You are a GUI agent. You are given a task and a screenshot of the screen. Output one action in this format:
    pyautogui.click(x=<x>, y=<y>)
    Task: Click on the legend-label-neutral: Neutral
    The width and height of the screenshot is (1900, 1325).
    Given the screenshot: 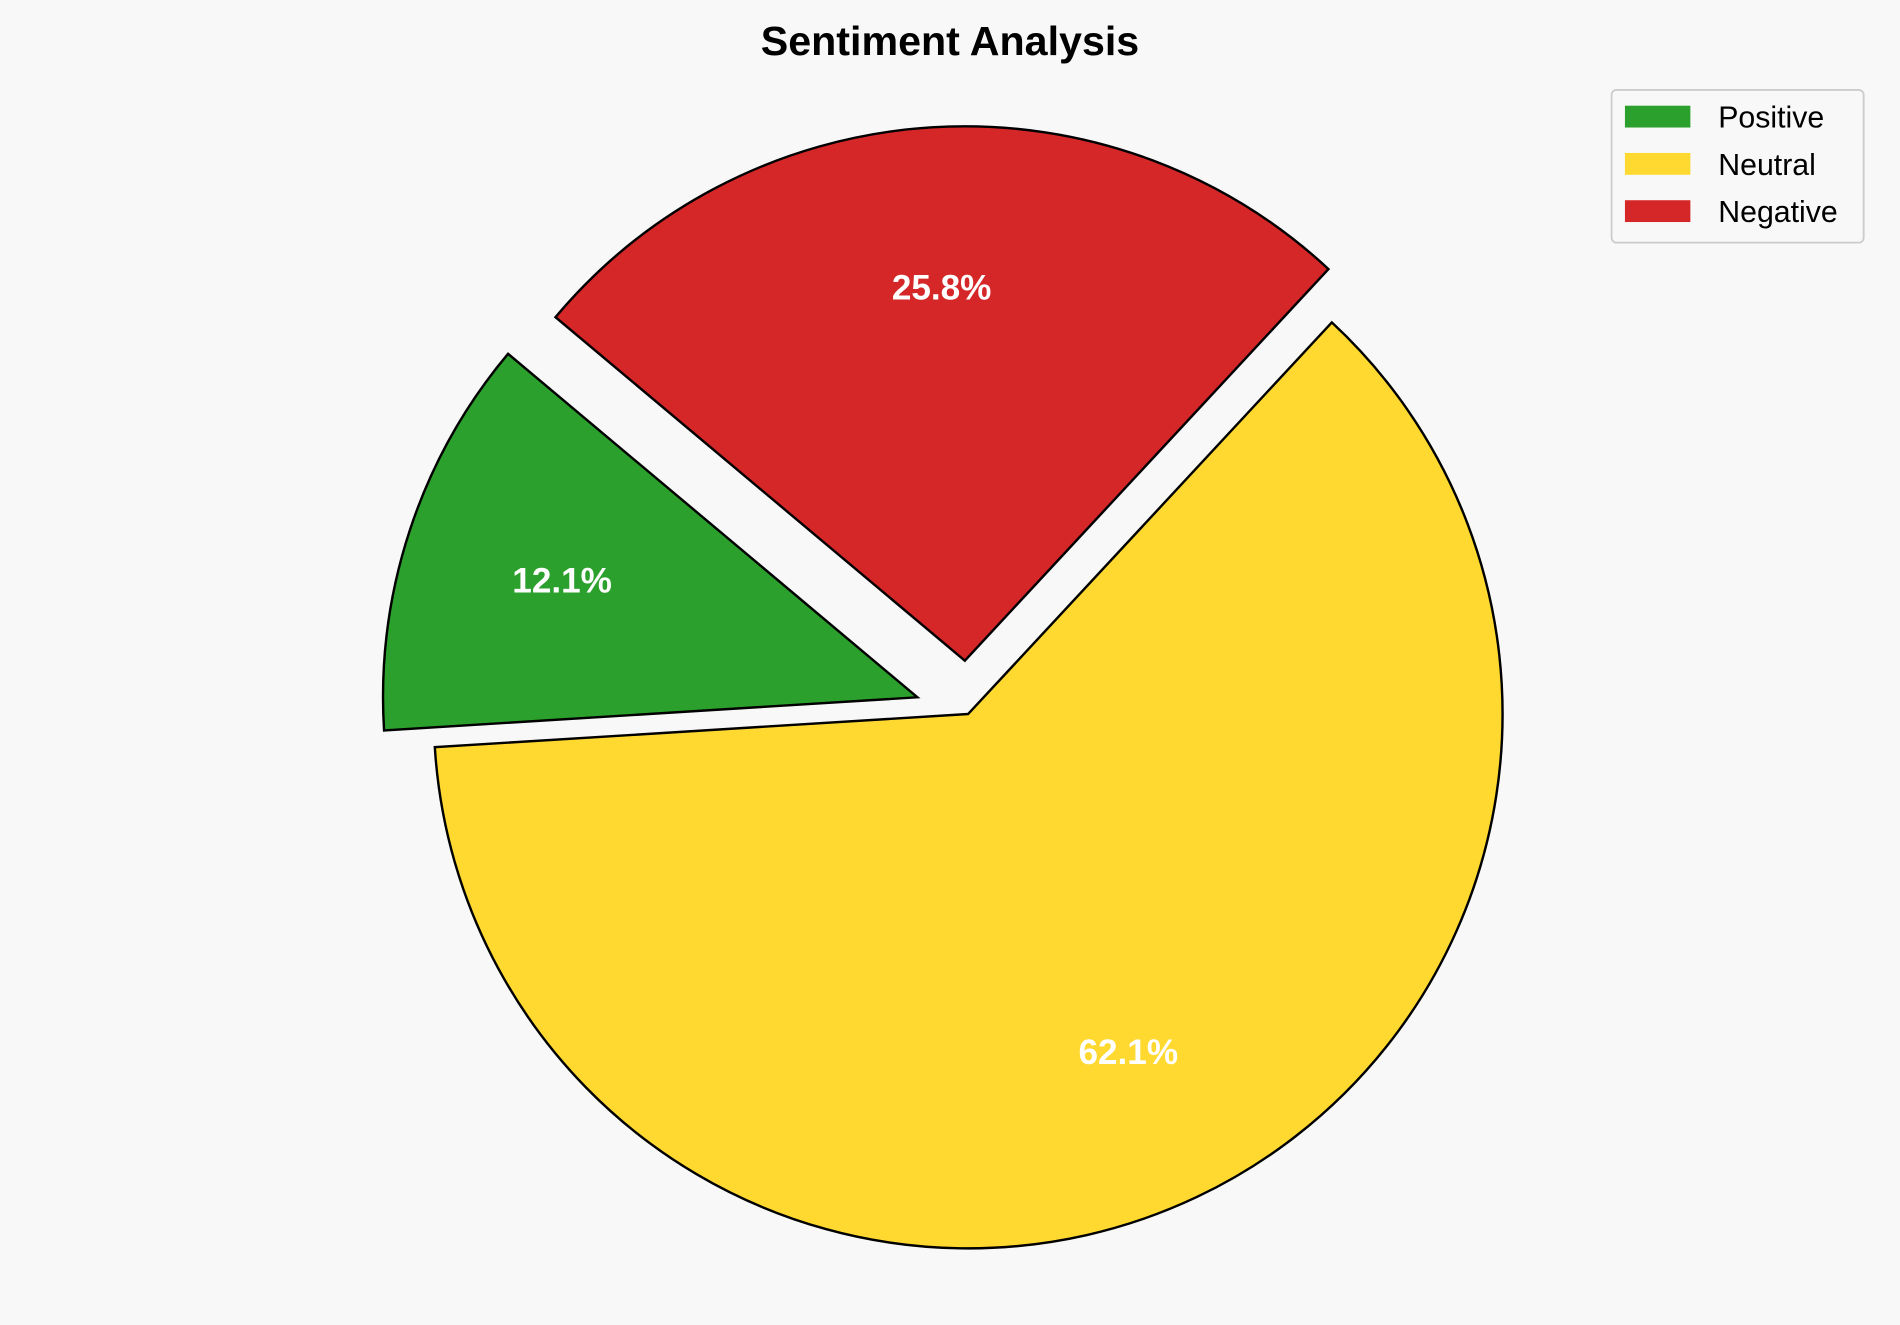 What is the action you would take?
    pyautogui.click(x=1767, y=165)
    